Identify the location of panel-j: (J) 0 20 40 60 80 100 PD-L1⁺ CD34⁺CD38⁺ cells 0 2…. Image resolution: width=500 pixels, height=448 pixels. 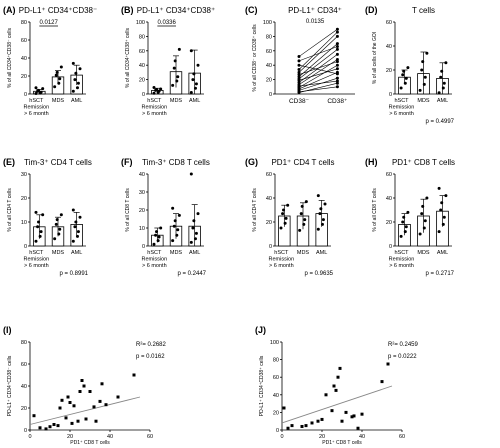
(337, 385).